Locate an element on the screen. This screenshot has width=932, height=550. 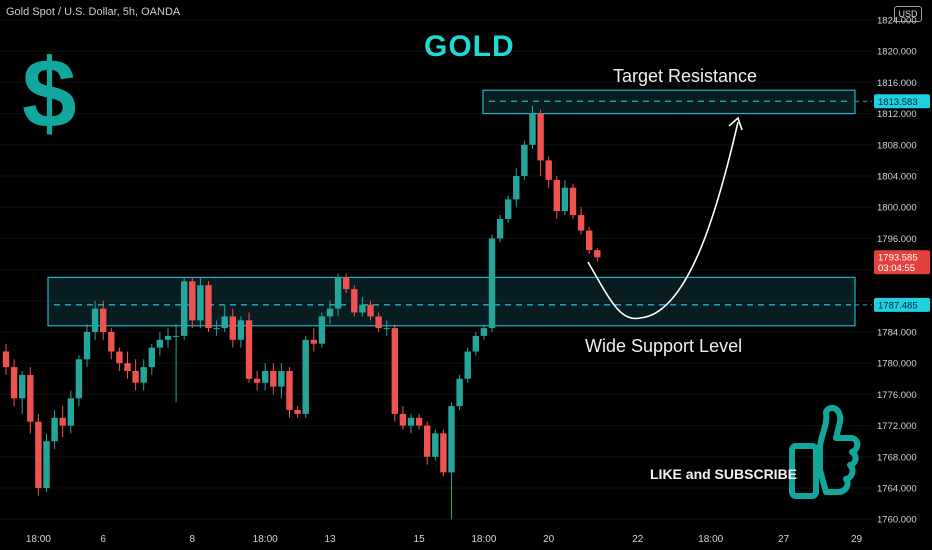
support-price-text: 1787.485 is located at coordinates (898, 305).